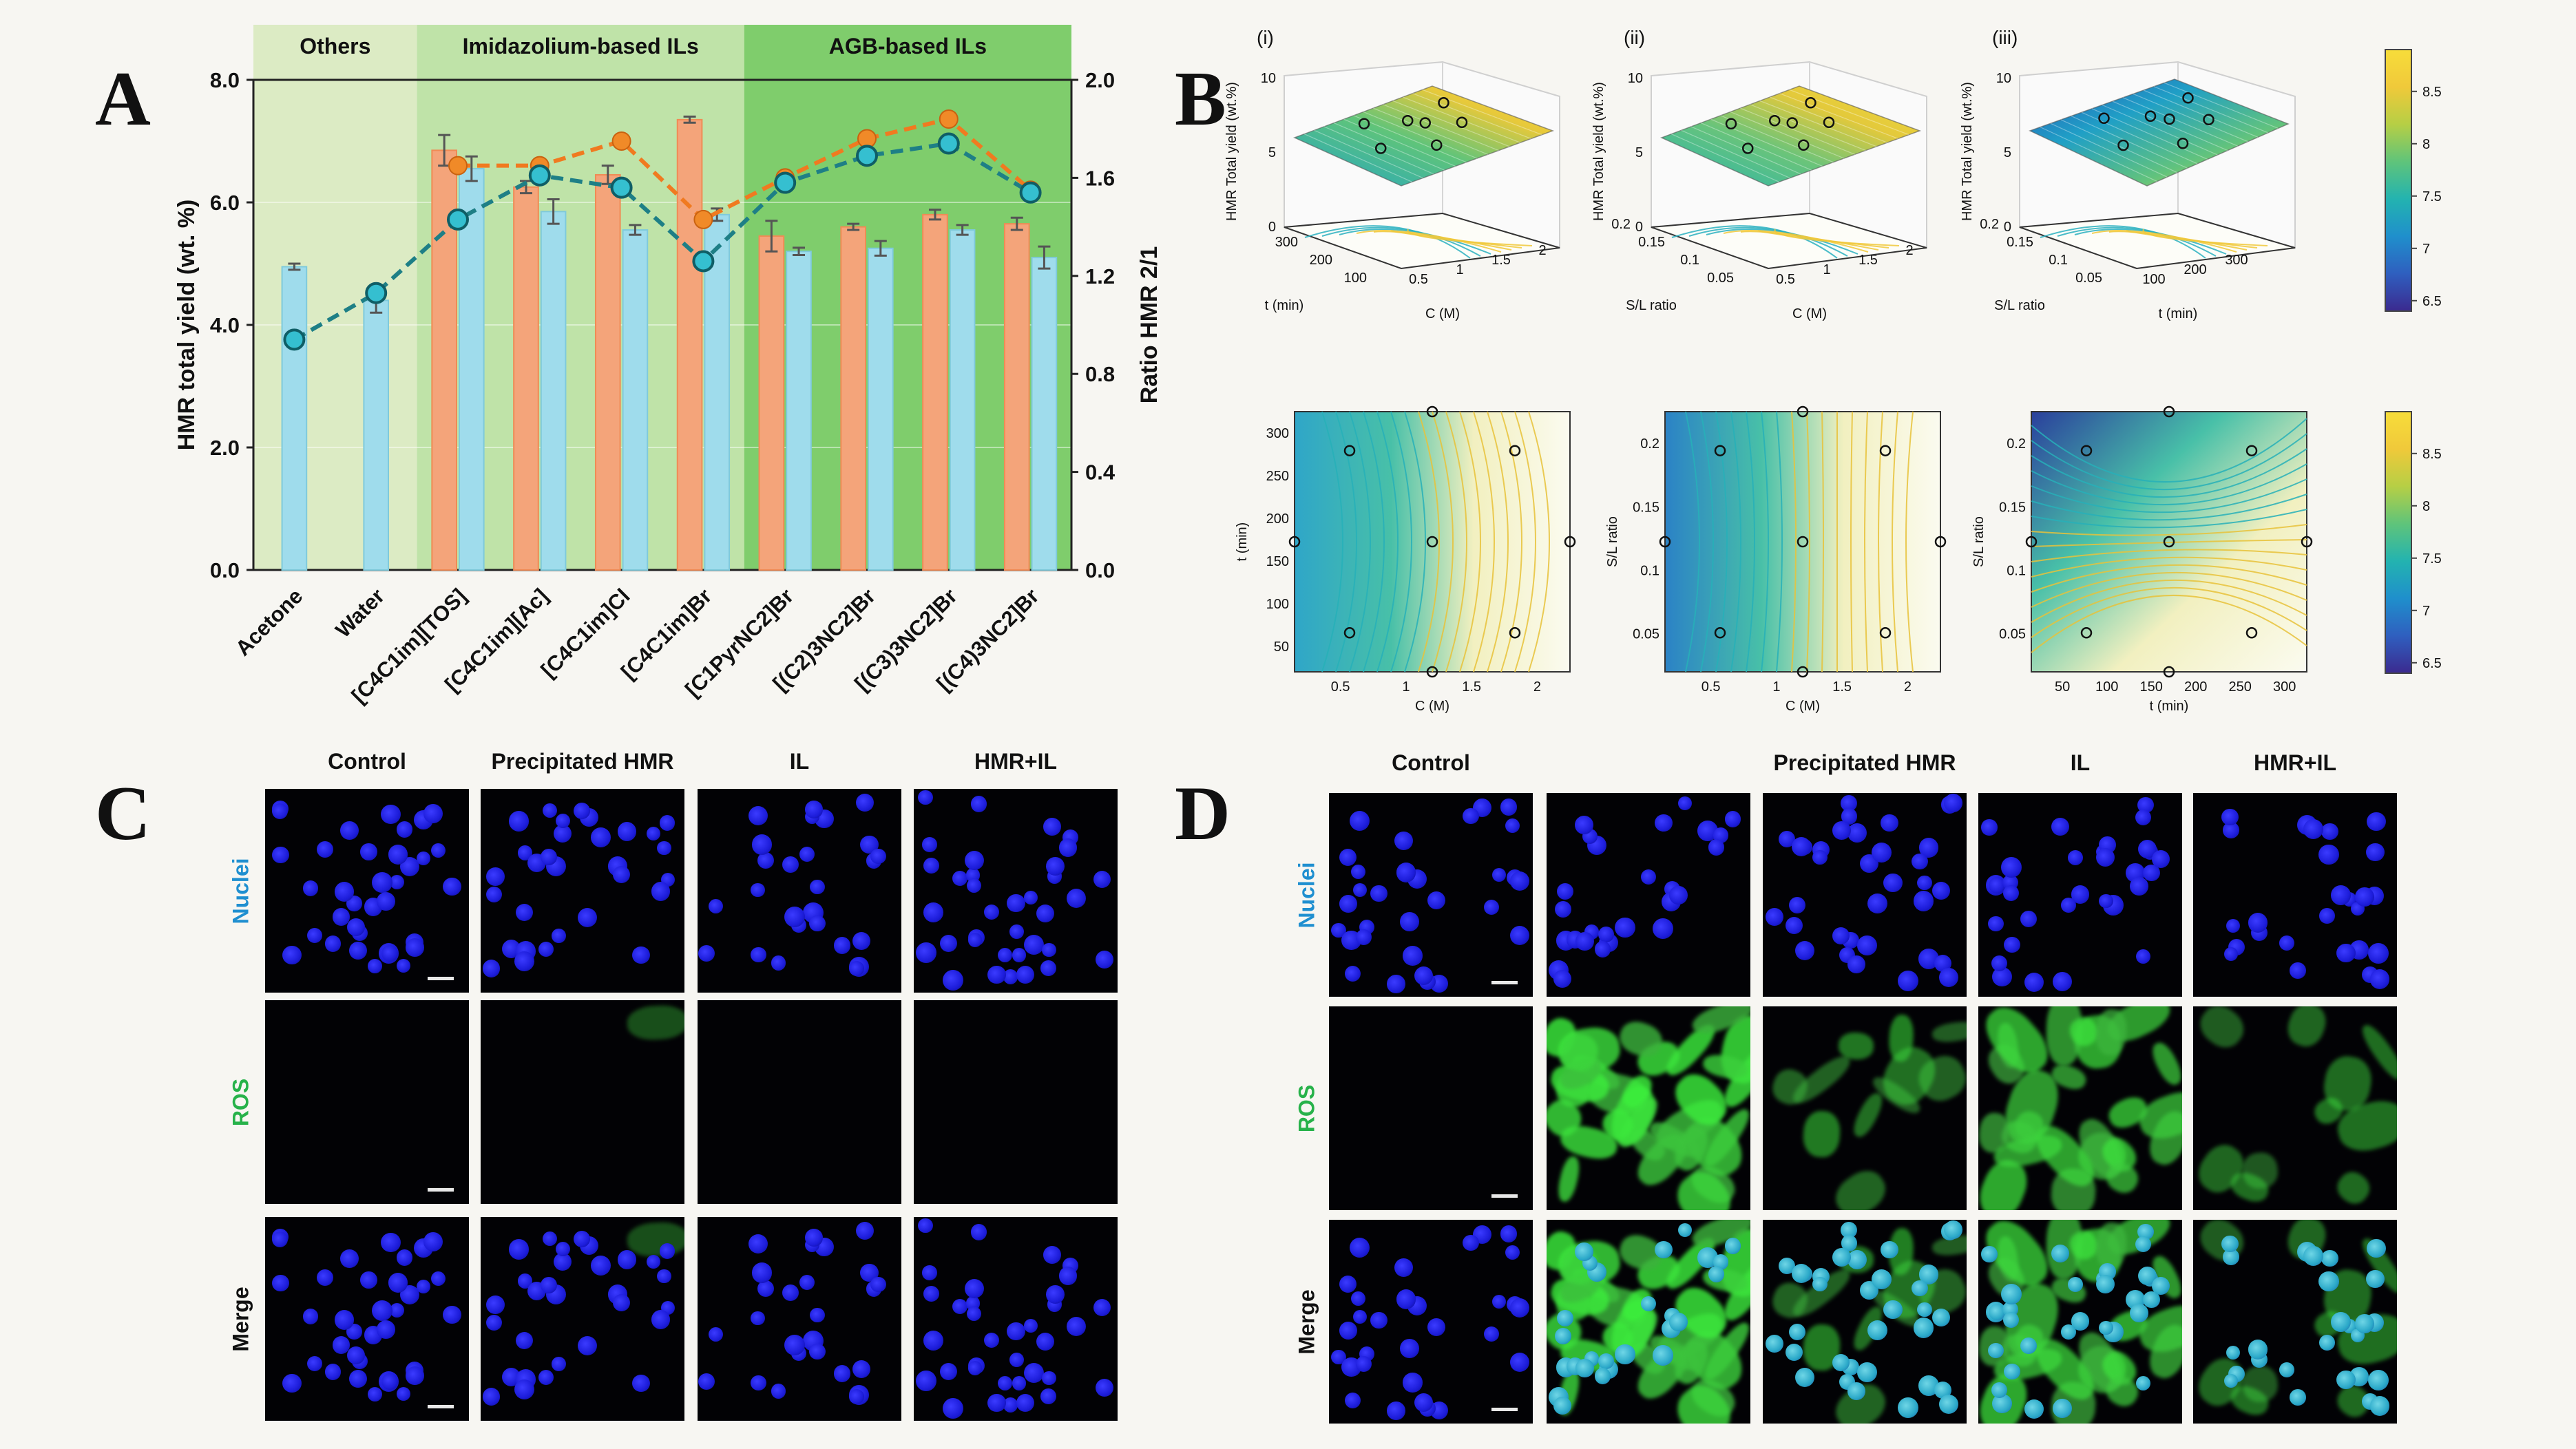 Image resolution: width=2576 pixels, height=1449 pixels. I want to click on y-tick-label: 0.15, so click(1646, 507).